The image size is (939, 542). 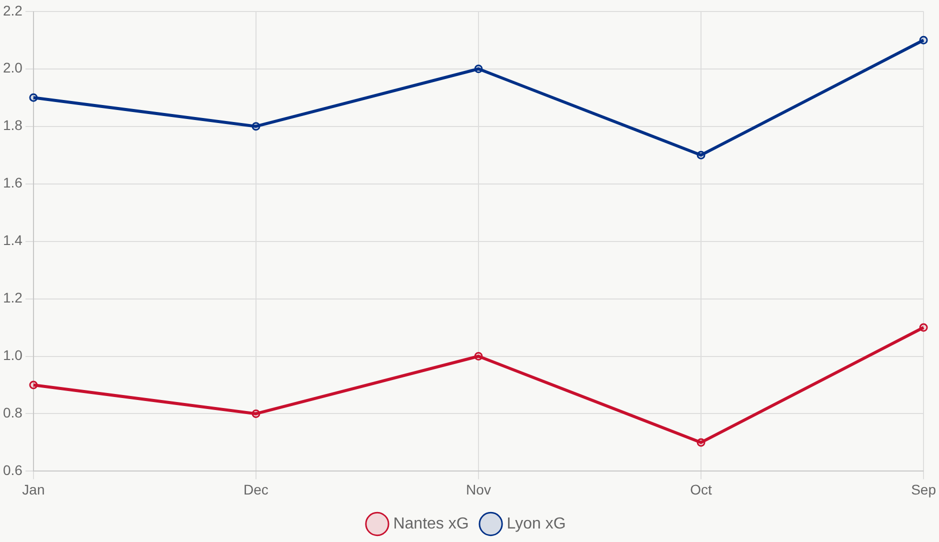 I want to click on y-tick-label: 1.2, so click(x=12, y=298).